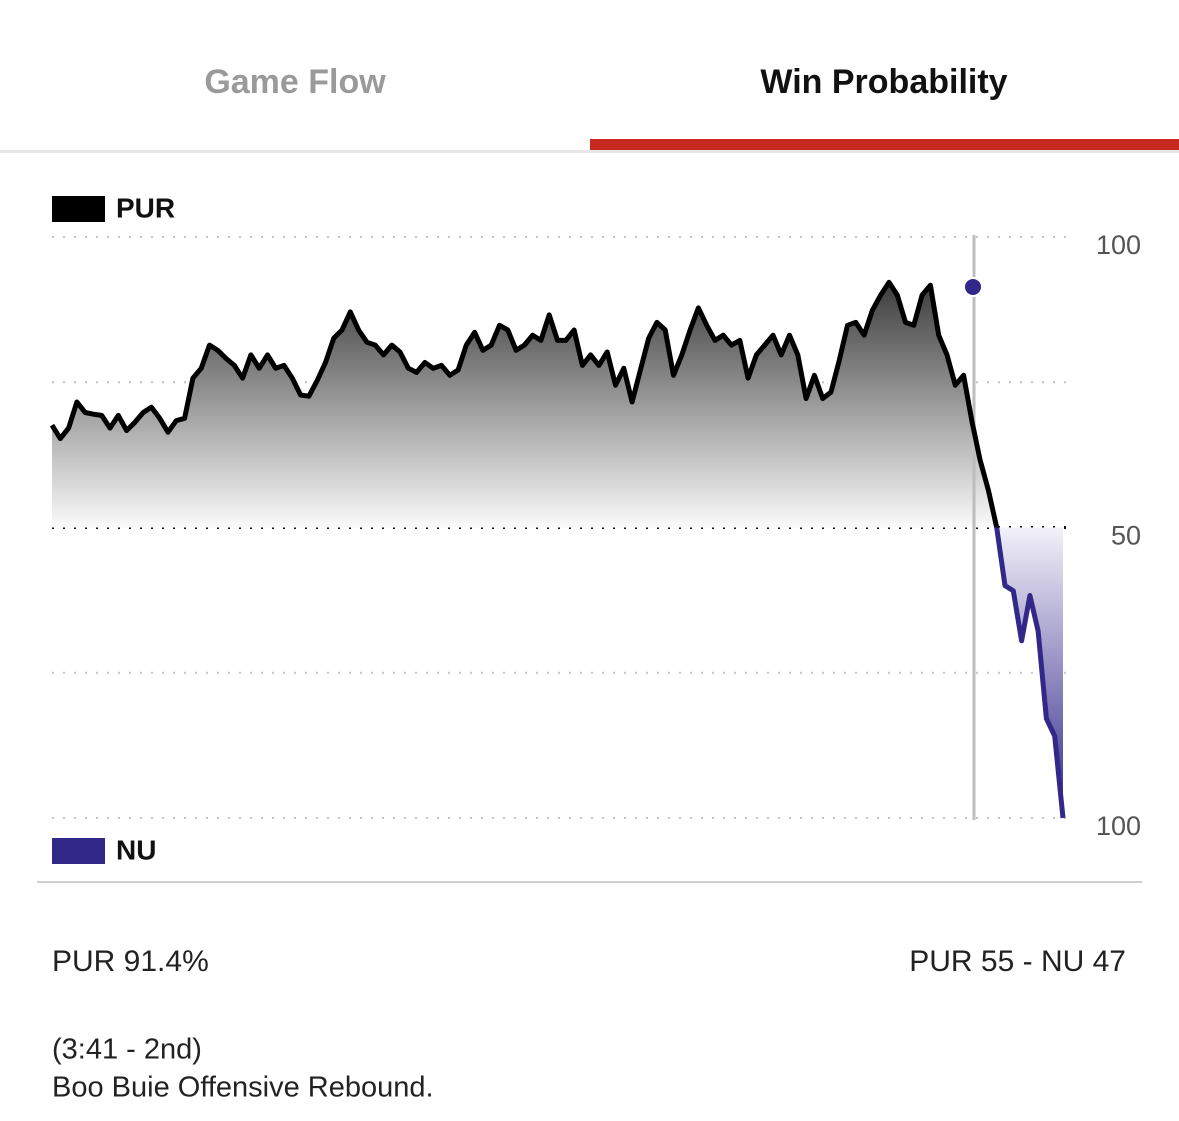  What do you see at coordinates (1017, 961) in the screenshot?
I see `score: PUR 55 - NU 47` at bounding box center [1017, 961].